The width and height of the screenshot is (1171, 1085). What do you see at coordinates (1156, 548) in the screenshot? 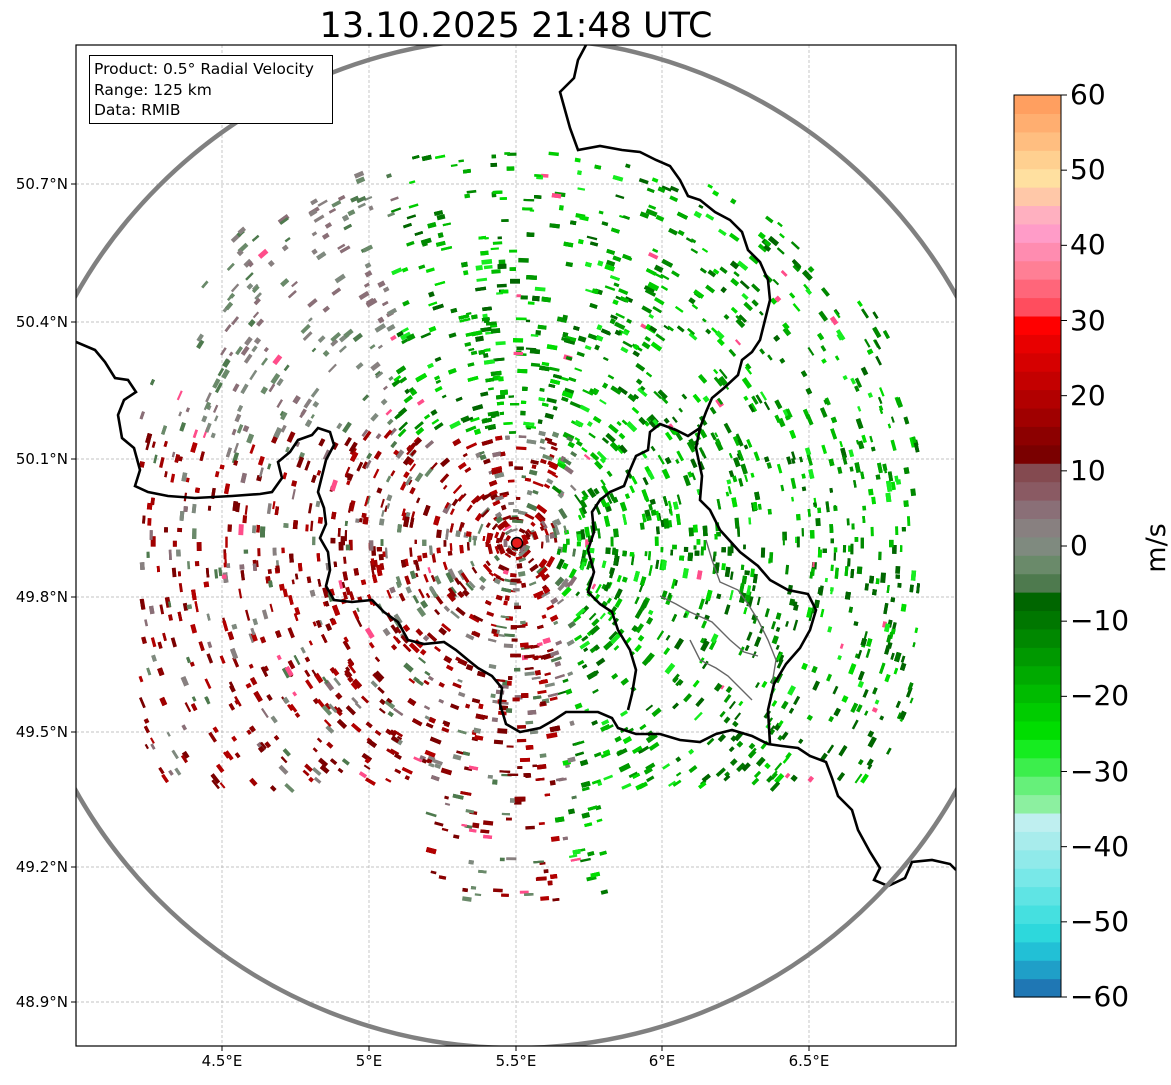
I see `colorbar-unit: m/s` at bounding box center [1156, 548].